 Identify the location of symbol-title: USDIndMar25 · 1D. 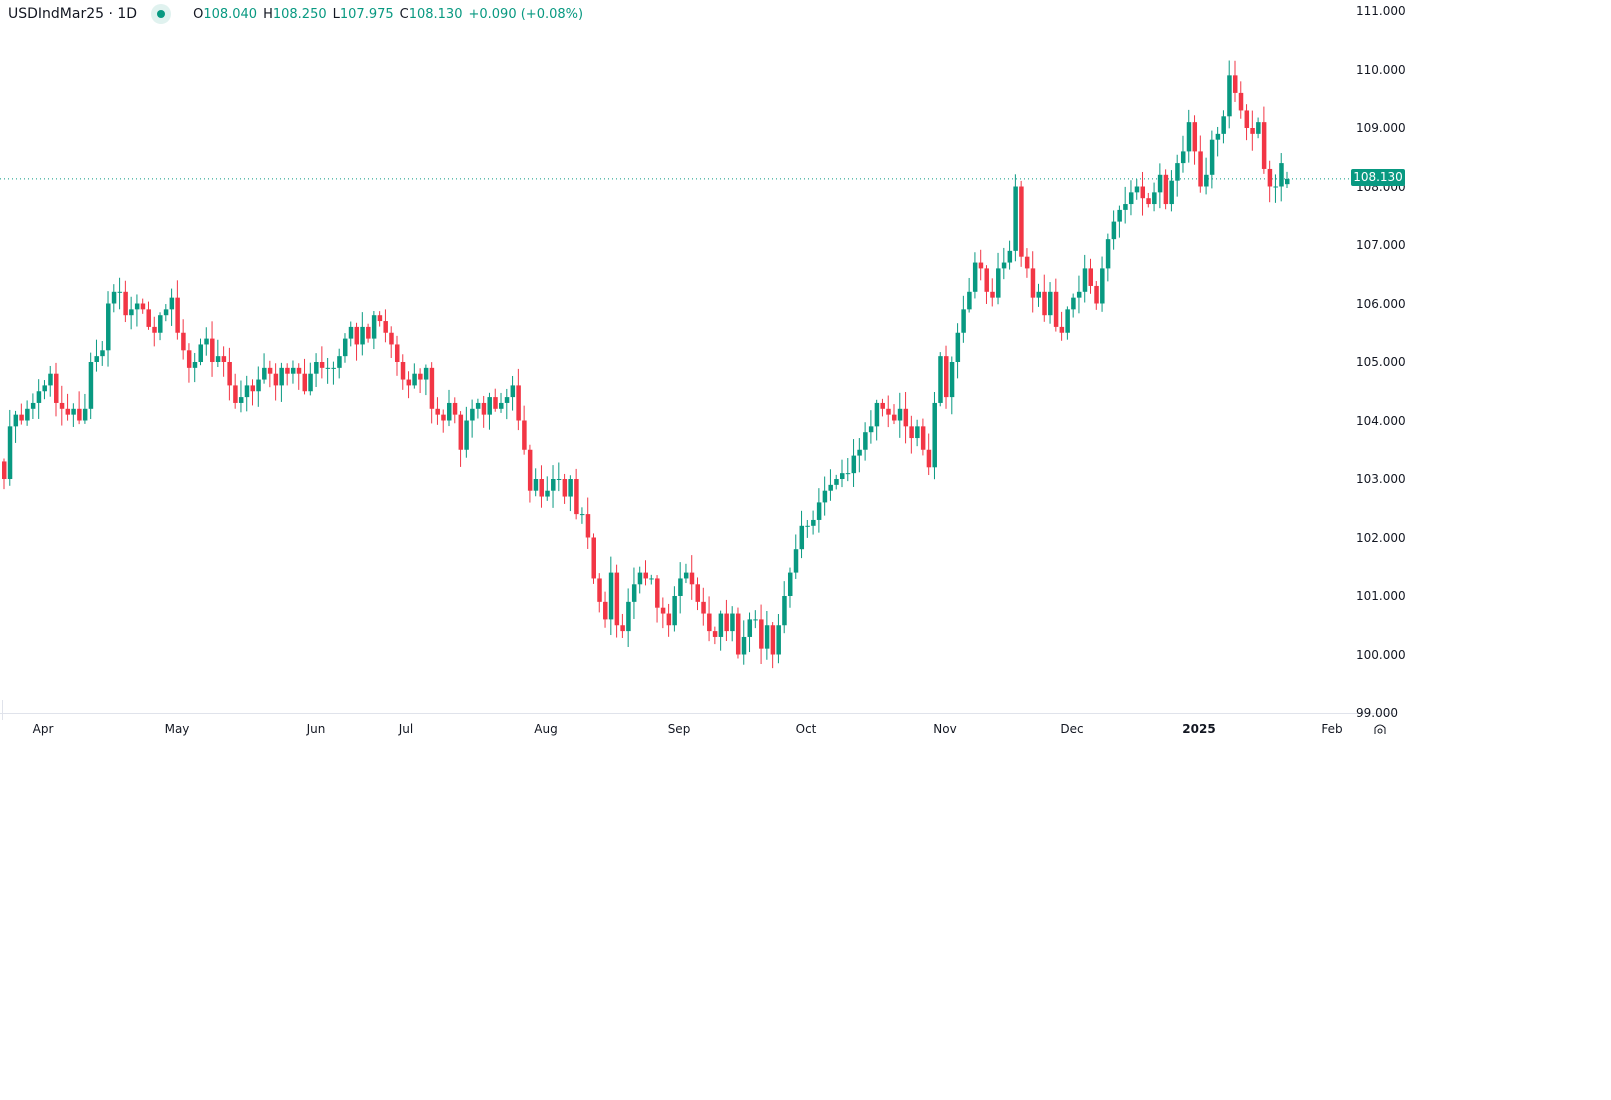
(73, 14).